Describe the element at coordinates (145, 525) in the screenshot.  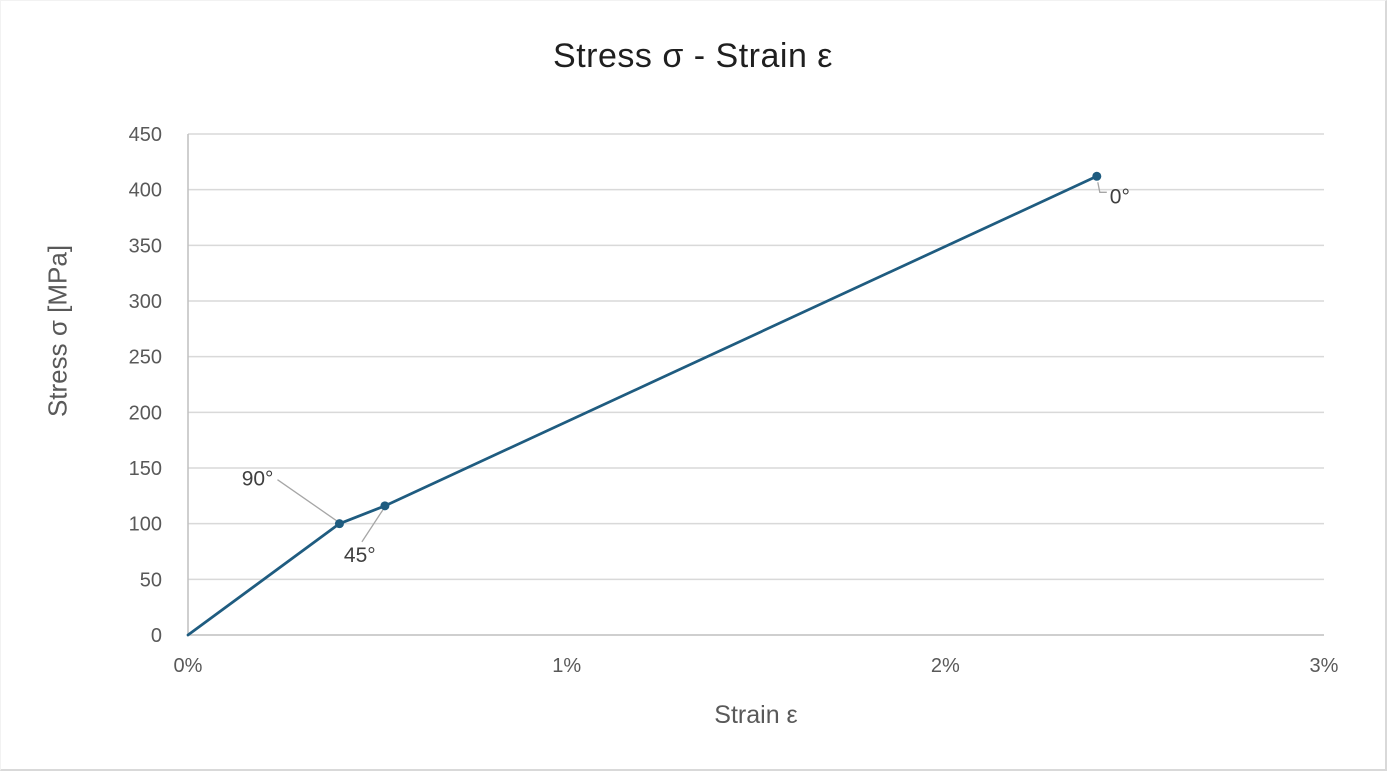
I see `y-tick-label: 100` at that location.